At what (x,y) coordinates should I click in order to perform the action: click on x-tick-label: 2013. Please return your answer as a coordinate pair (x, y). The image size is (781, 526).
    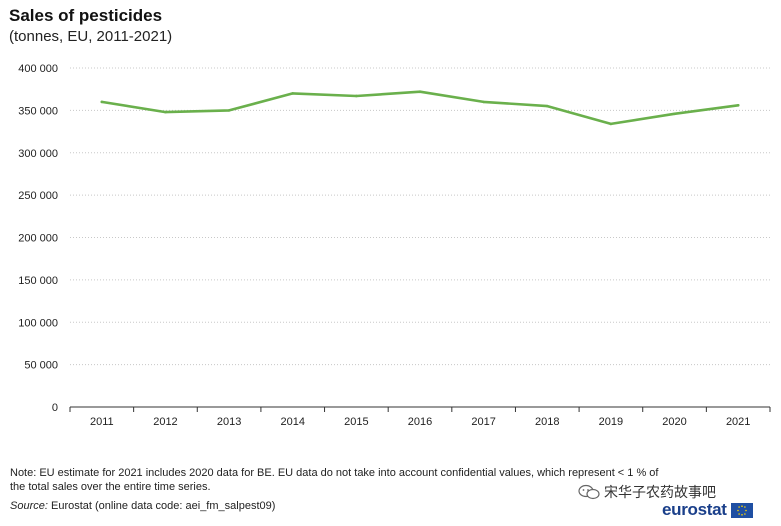
    Looking at the image, I should click on (229, 422).